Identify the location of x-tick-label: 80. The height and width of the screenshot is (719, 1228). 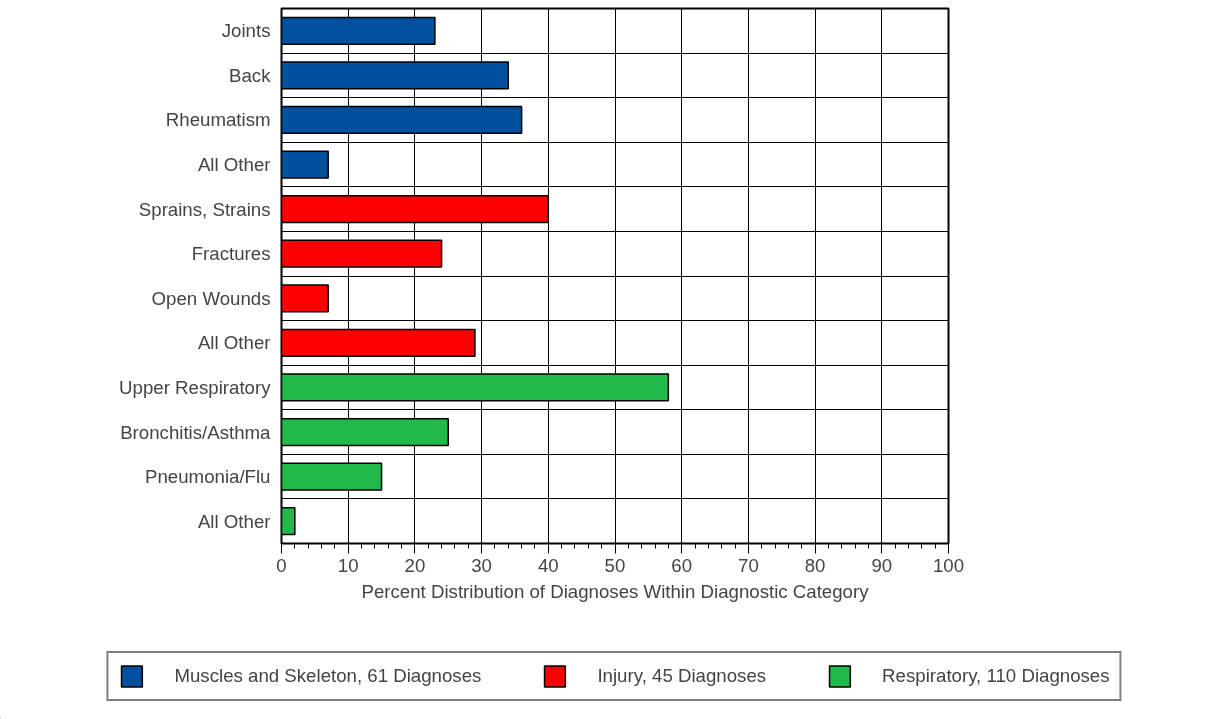
(815, 565).